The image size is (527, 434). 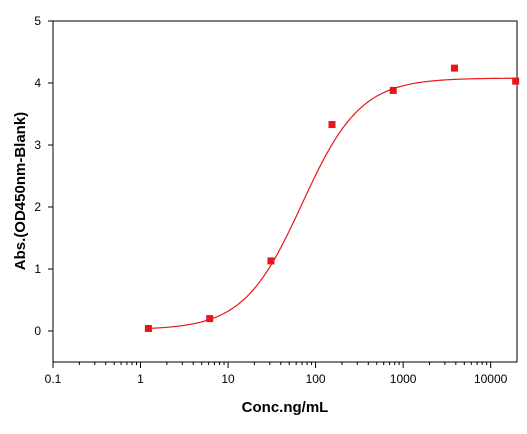 What do you see at coordinates (43, 176) in the screenshot?
I see `y-axis: 0 1 2 3 4 5` at bounding box center [43, 176].